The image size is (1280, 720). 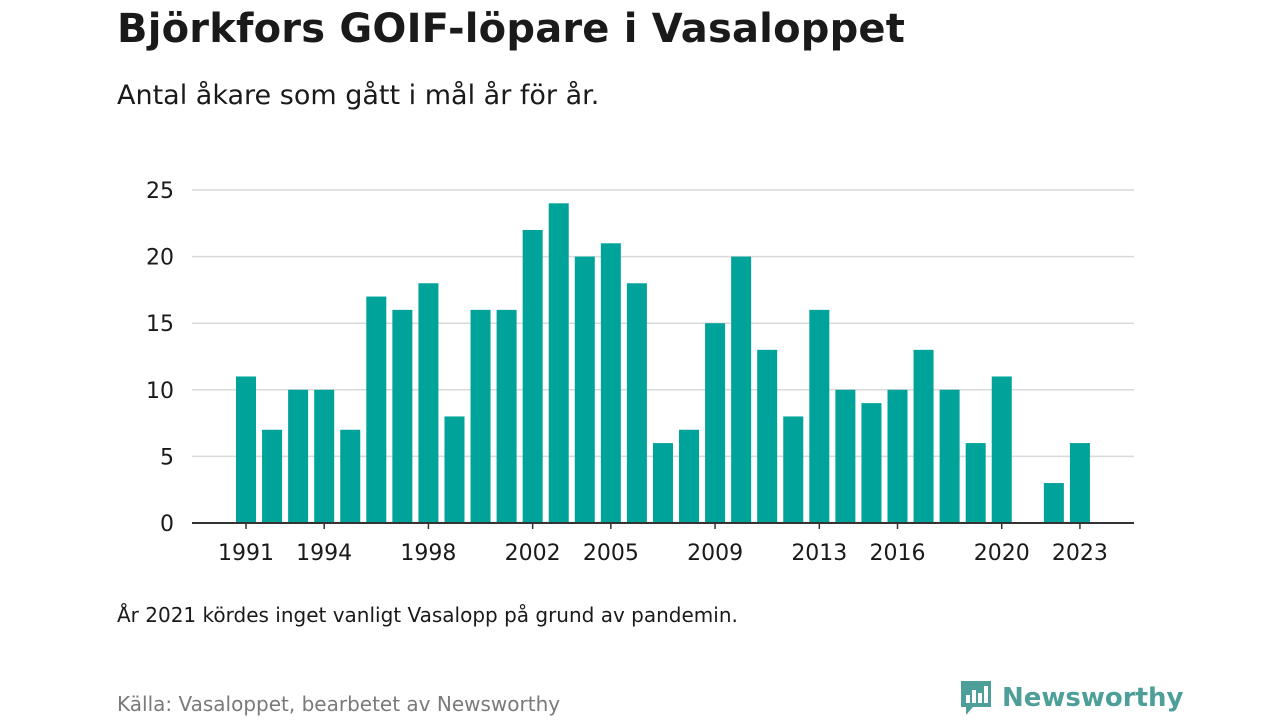 I want to click on x-tick-label: 2002, so click(x=533, y=553).